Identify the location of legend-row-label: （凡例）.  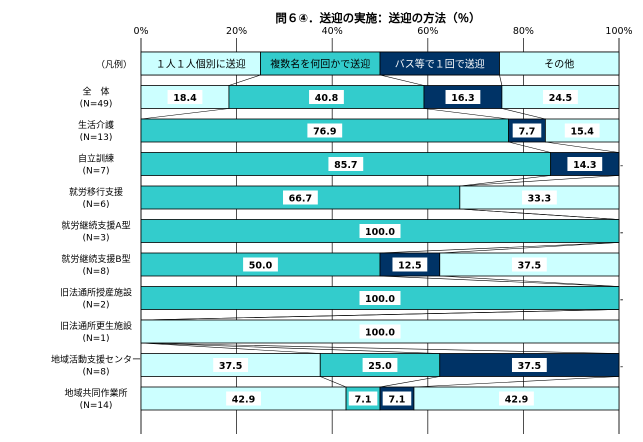
(114, 65).